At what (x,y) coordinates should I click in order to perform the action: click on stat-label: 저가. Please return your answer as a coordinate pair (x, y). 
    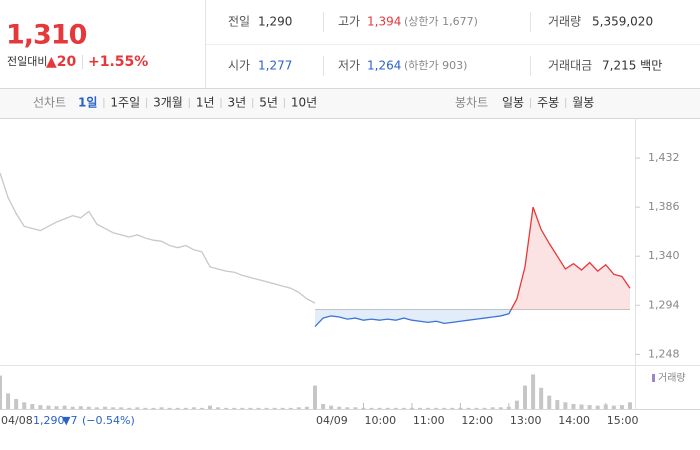
    Looking at the image, I should click on (349, 66).